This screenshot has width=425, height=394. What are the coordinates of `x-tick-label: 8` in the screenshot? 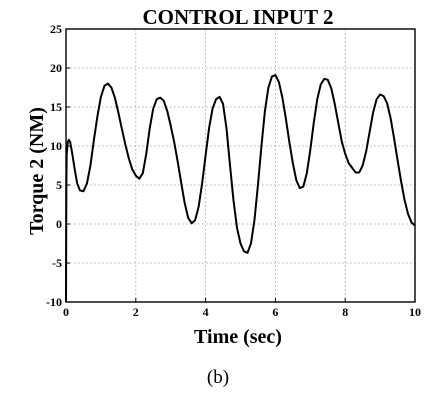 It's located at (345, 312).